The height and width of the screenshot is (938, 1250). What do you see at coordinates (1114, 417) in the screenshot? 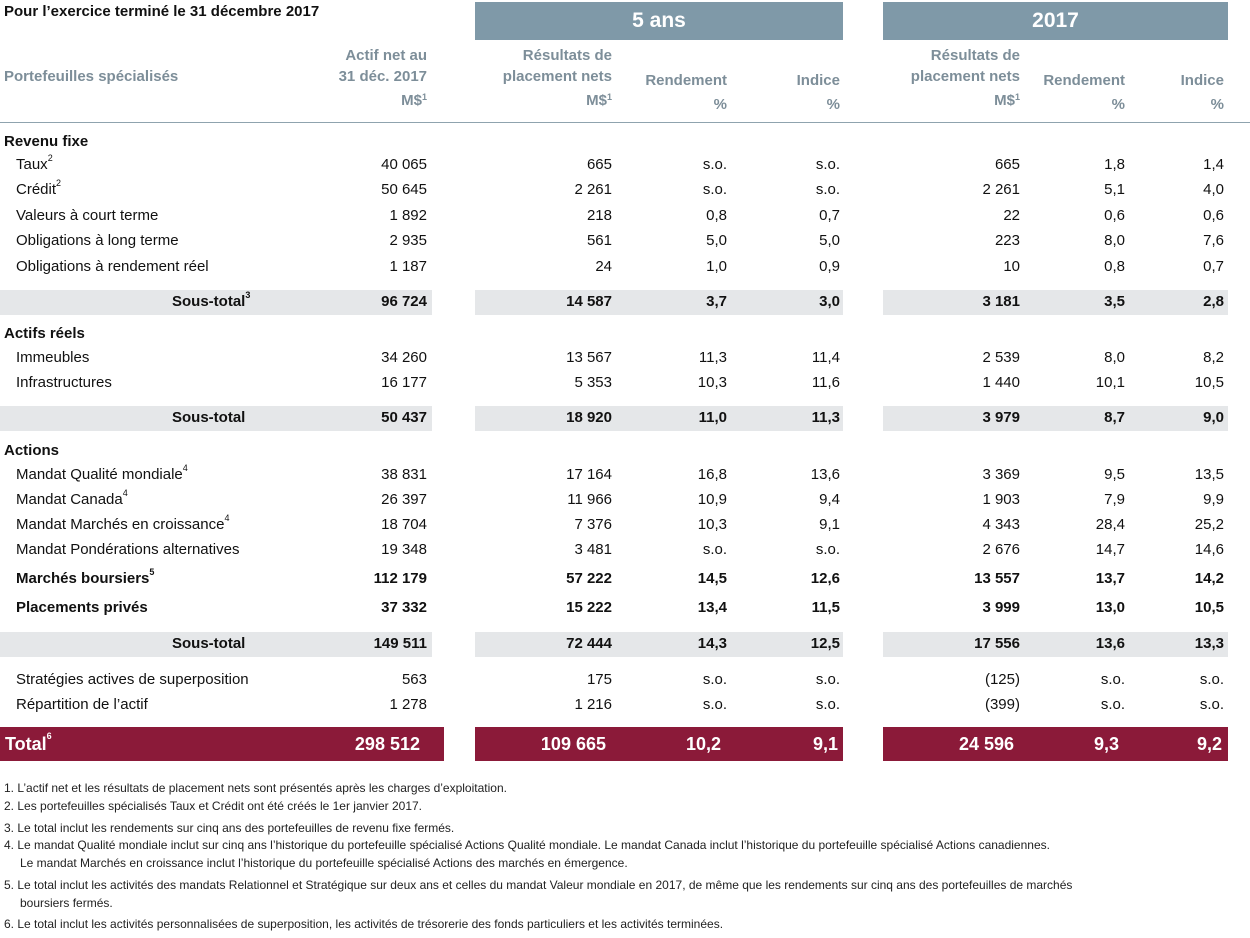
I see `cell-value: 8,7` at bounding box center [1114, 417].